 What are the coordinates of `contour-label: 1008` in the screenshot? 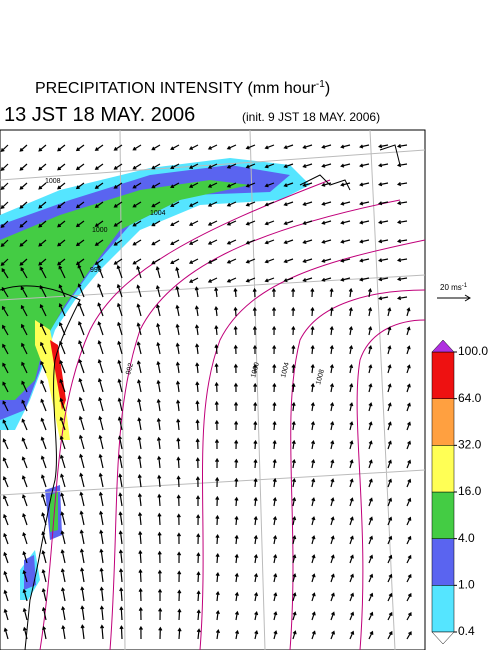 It's located at (53, 181).